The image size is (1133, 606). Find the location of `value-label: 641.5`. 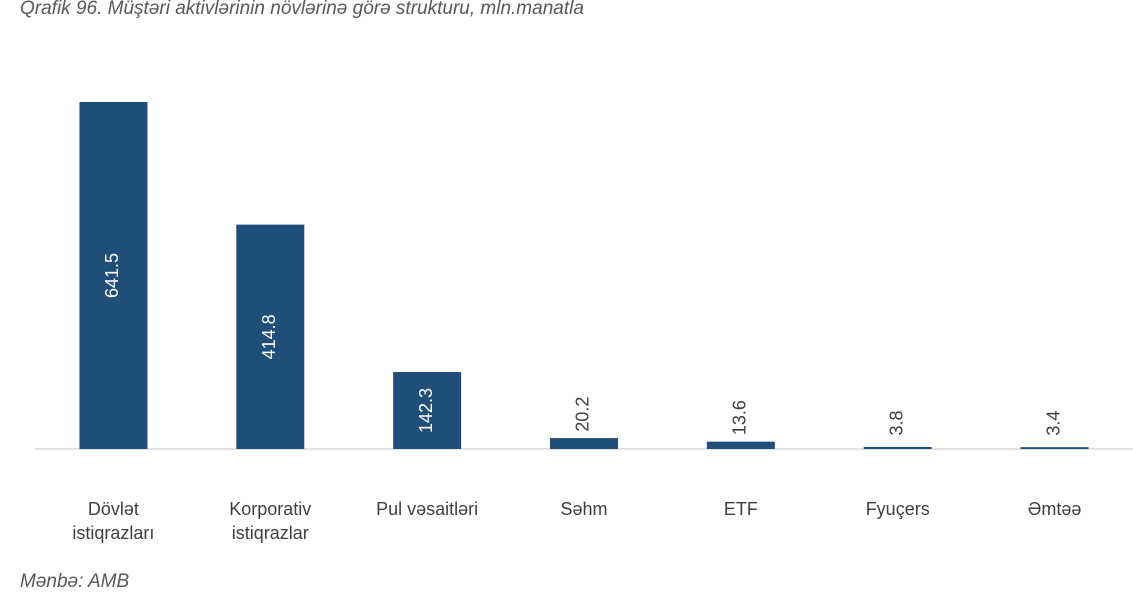

value-label: 641.5 is located at coordinates (112, 275).